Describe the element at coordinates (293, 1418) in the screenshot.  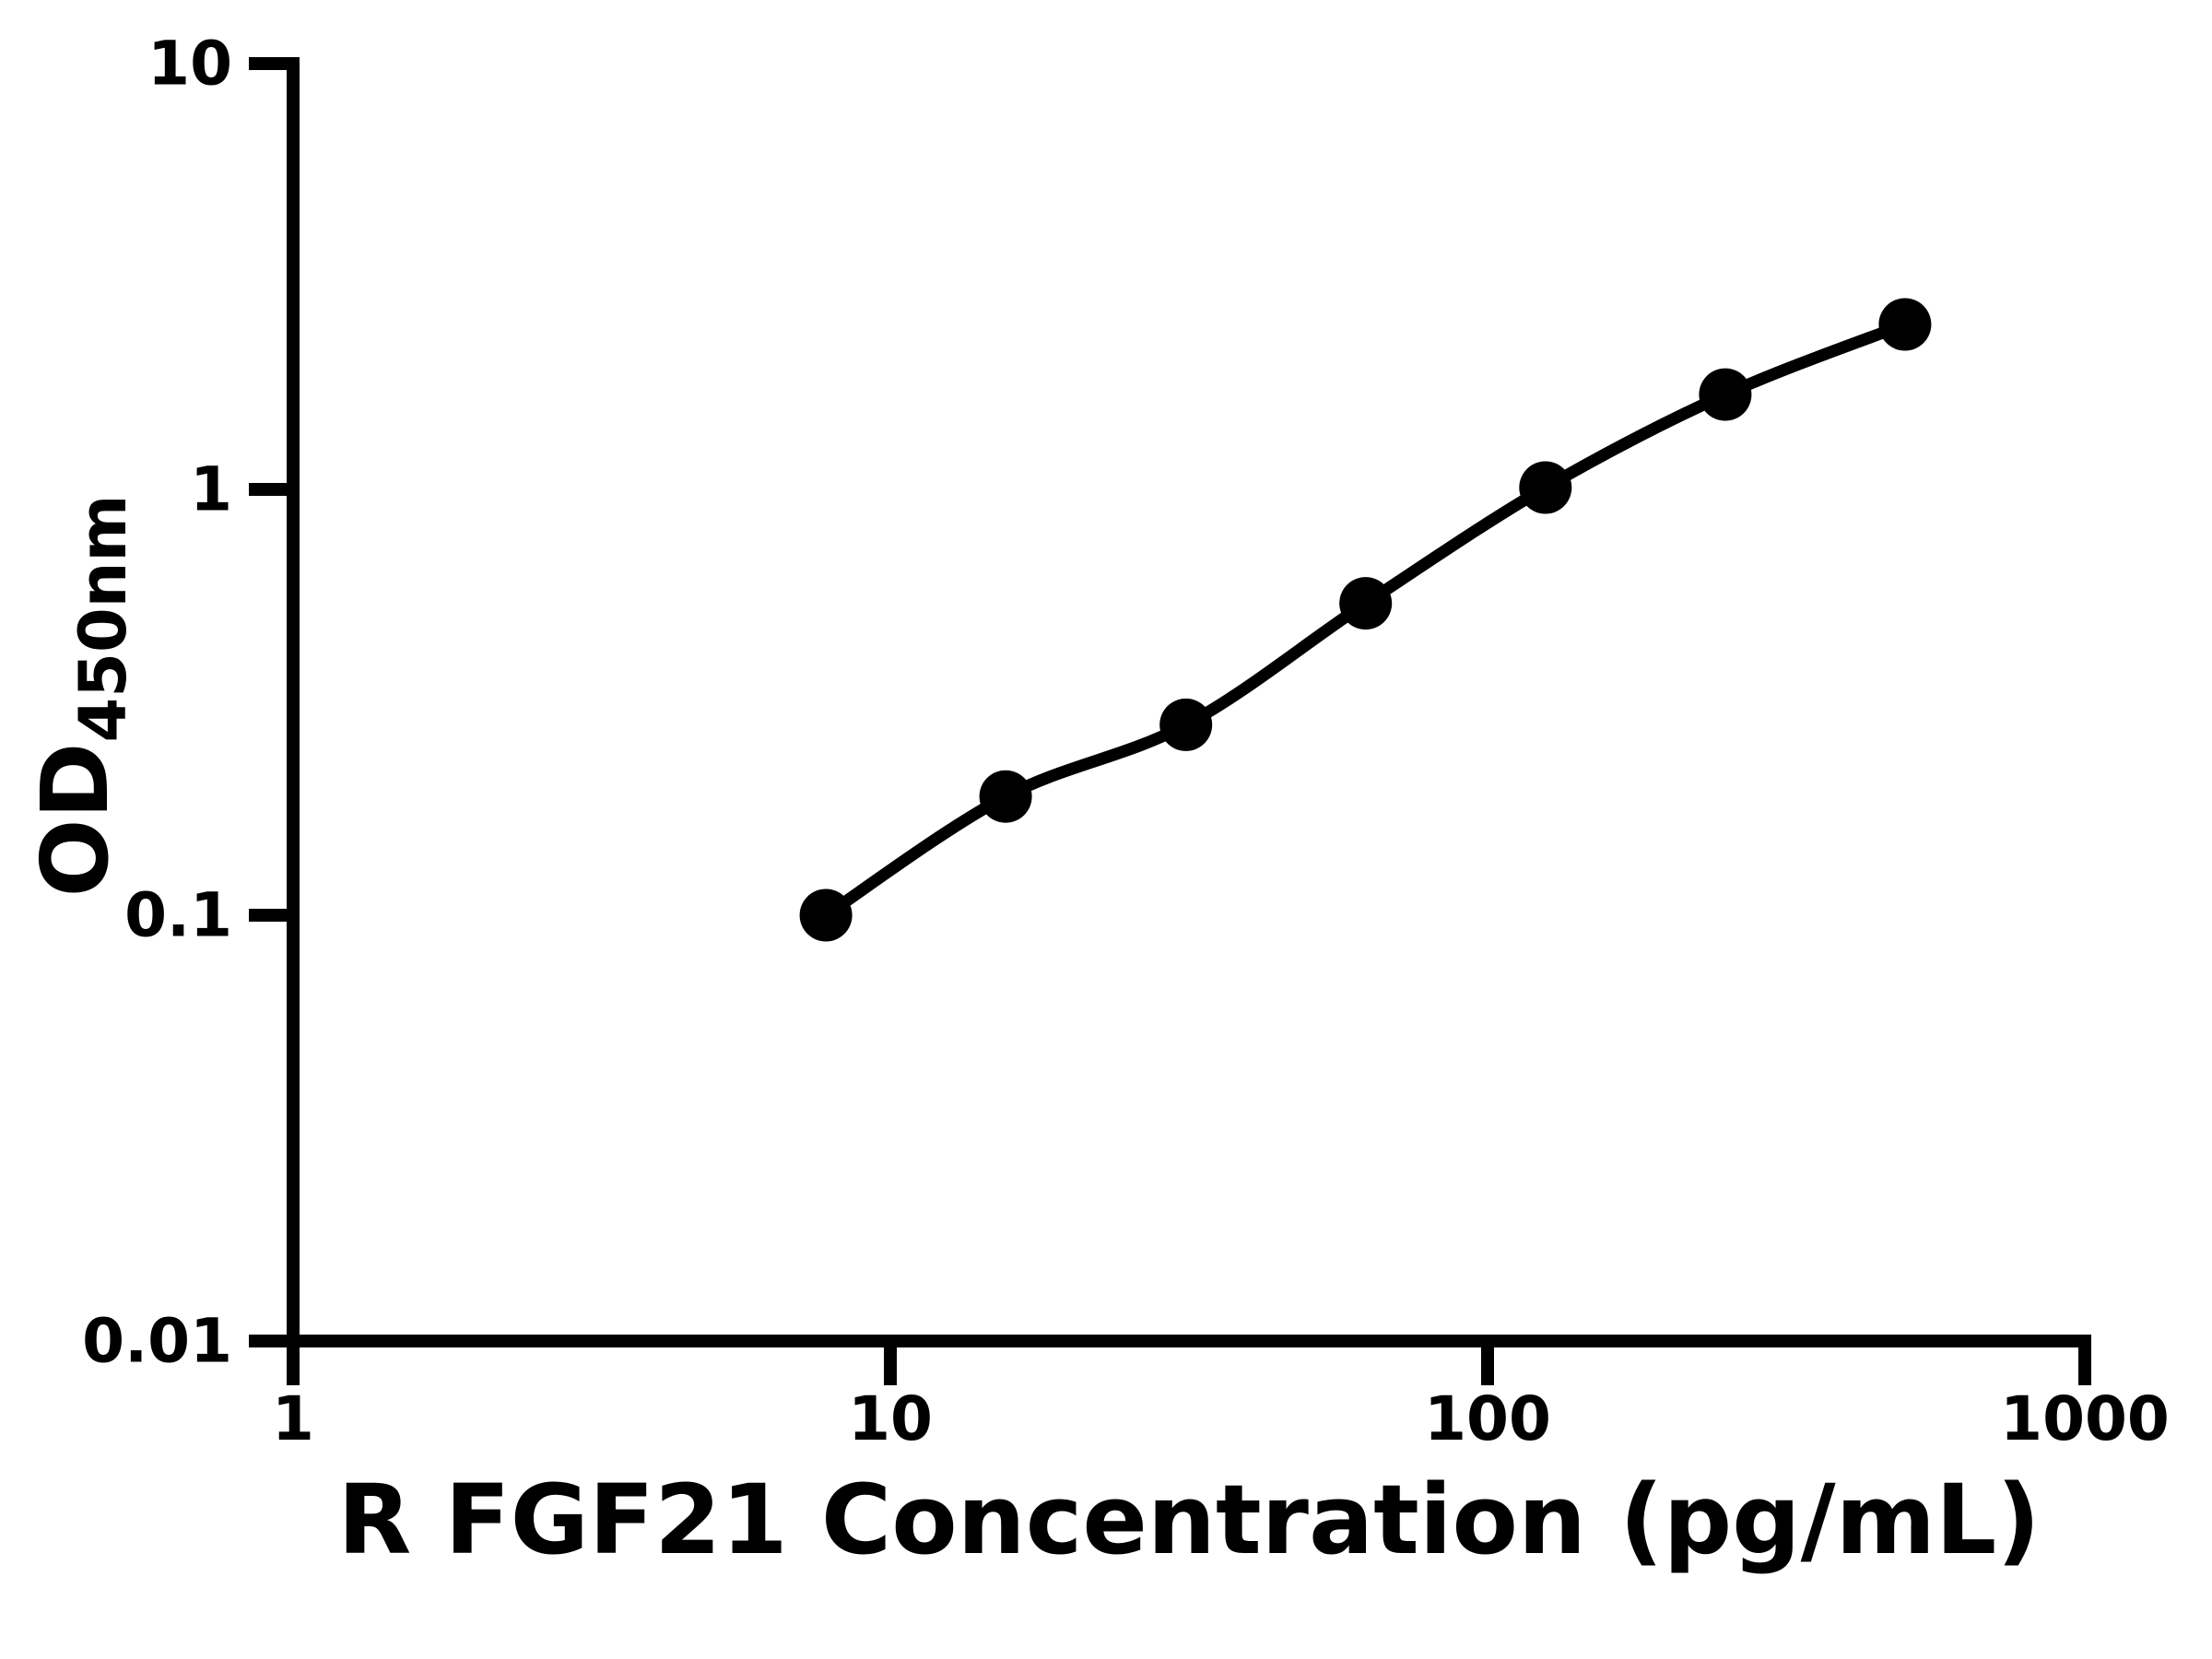
I see `x-tick-label: 1` at that location.